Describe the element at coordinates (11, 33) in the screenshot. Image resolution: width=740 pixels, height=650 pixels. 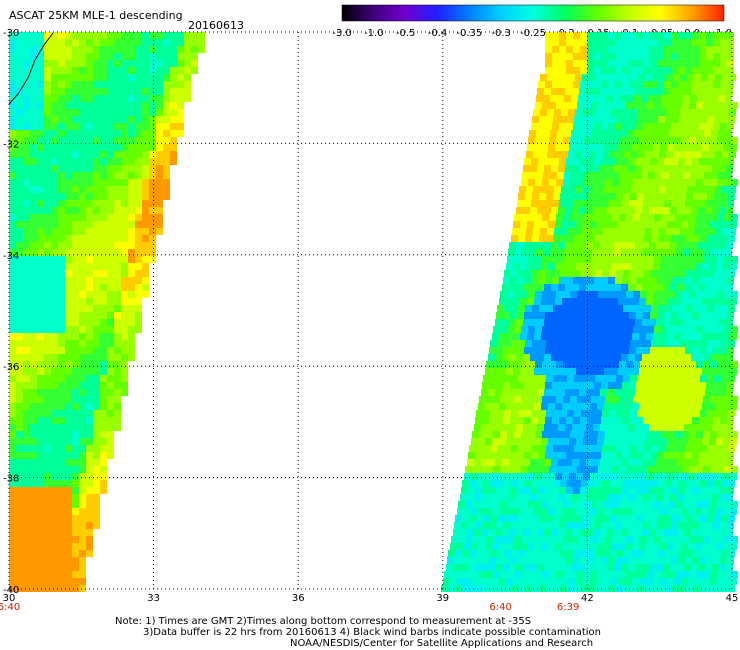
I see `lat-label: -30` at that location.